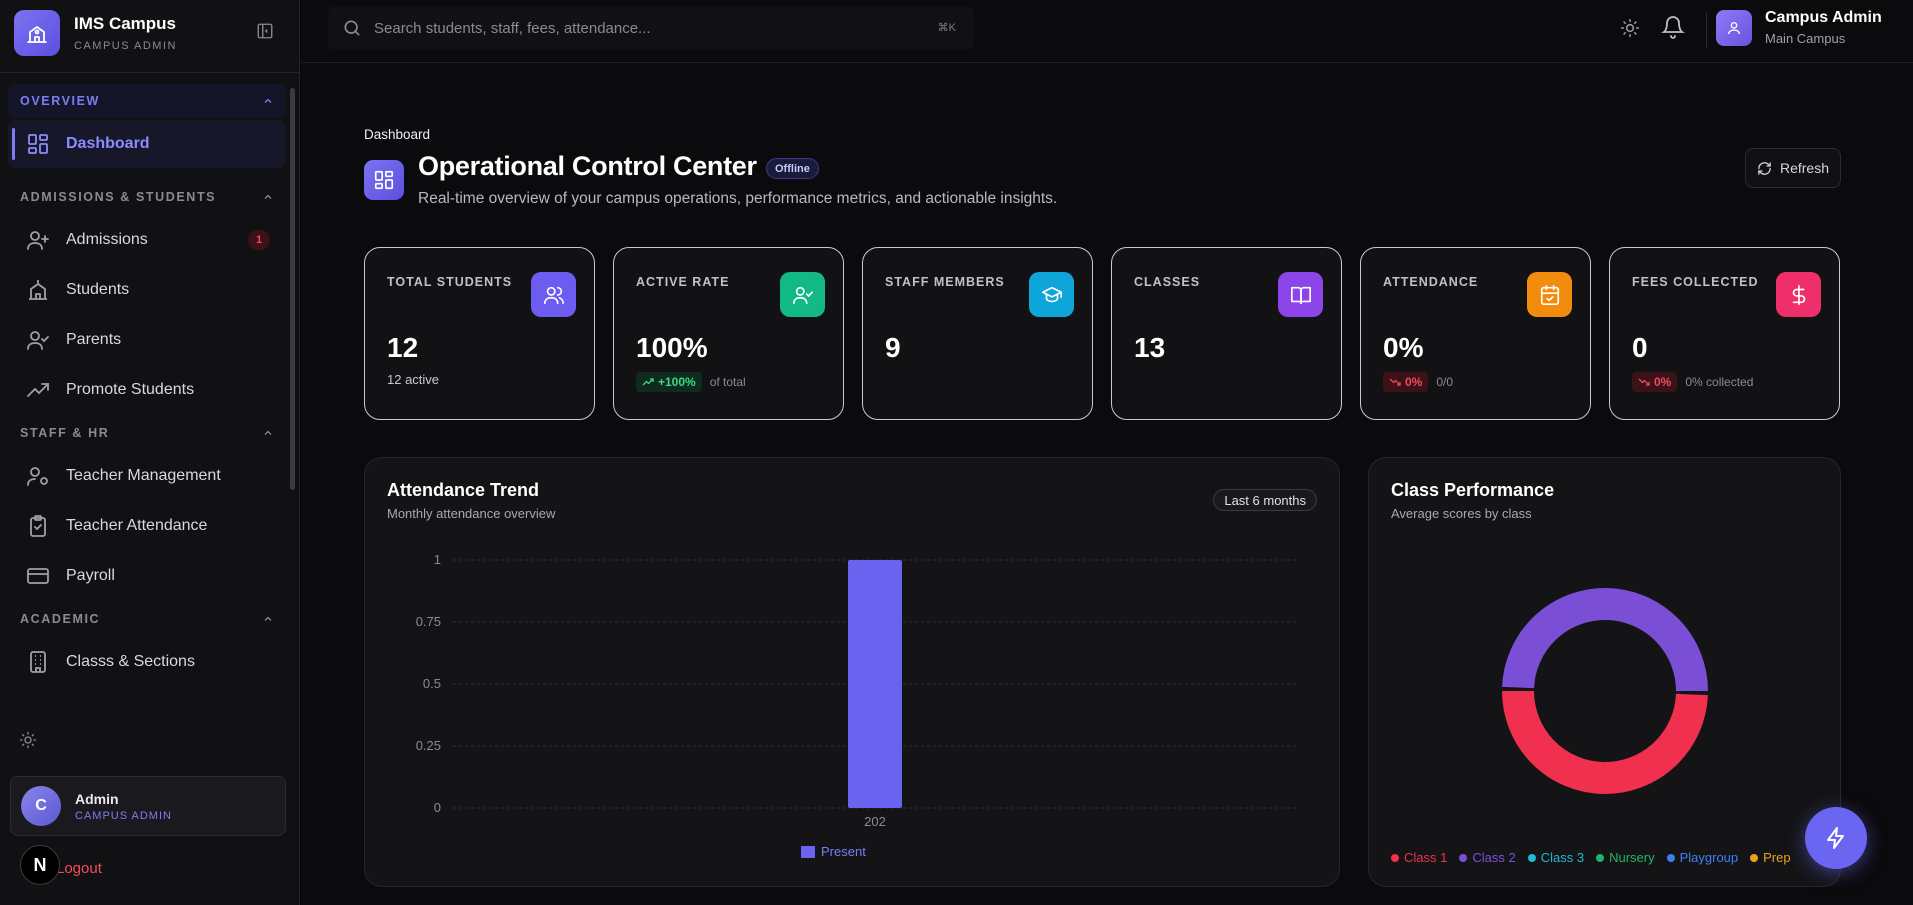  I want to click on trend-value: 0%, so click(1663, 382).